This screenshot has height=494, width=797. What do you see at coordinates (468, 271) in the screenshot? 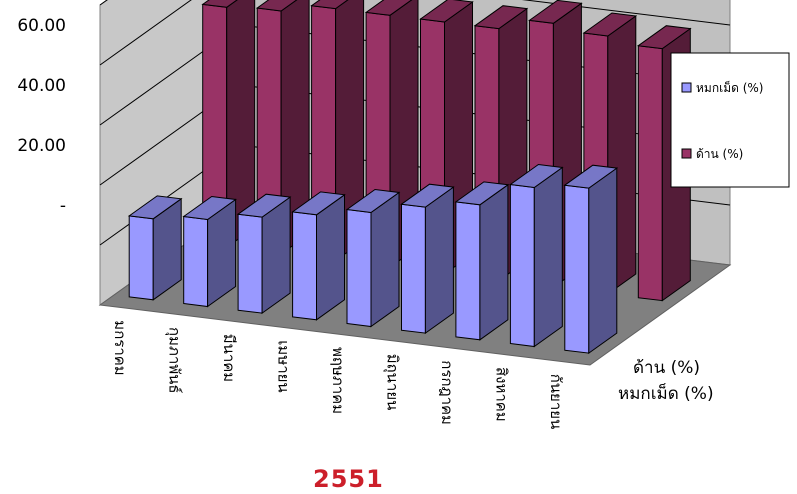
I see `bar-front-6-front` at bounding box center [468, 271].